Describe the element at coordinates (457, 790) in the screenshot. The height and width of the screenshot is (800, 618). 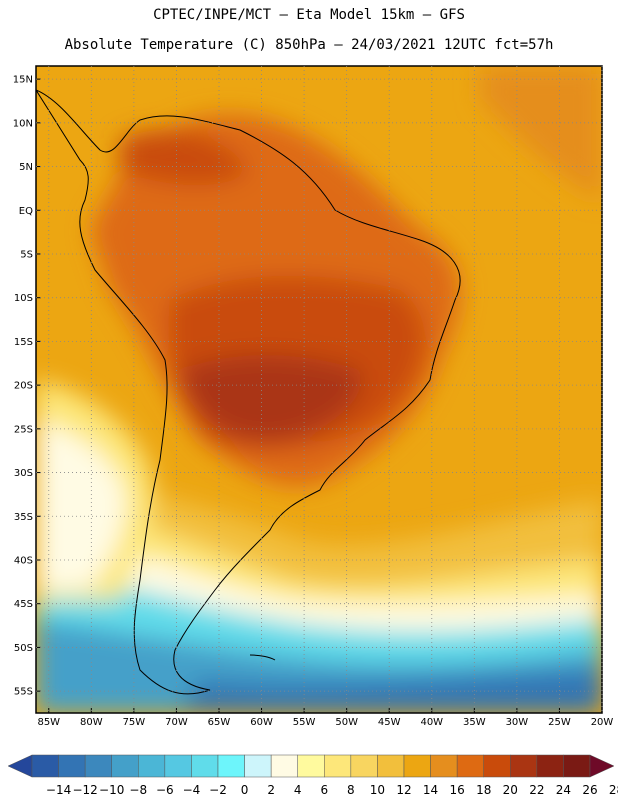
I see `colorbar-label: 16` at that location.